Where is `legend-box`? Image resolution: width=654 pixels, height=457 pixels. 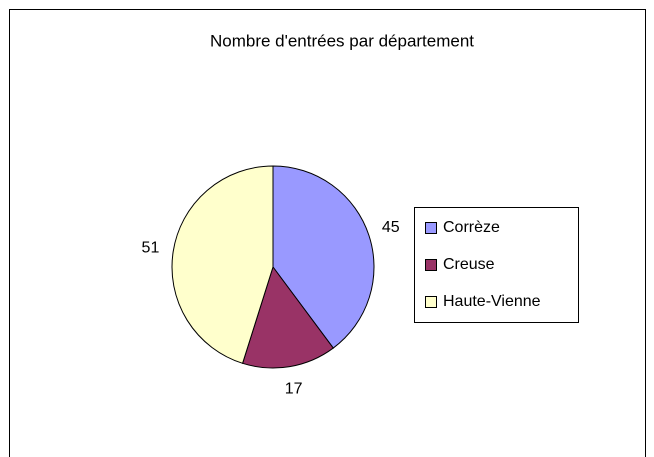 legend-box is located at coordinates (496, 265).